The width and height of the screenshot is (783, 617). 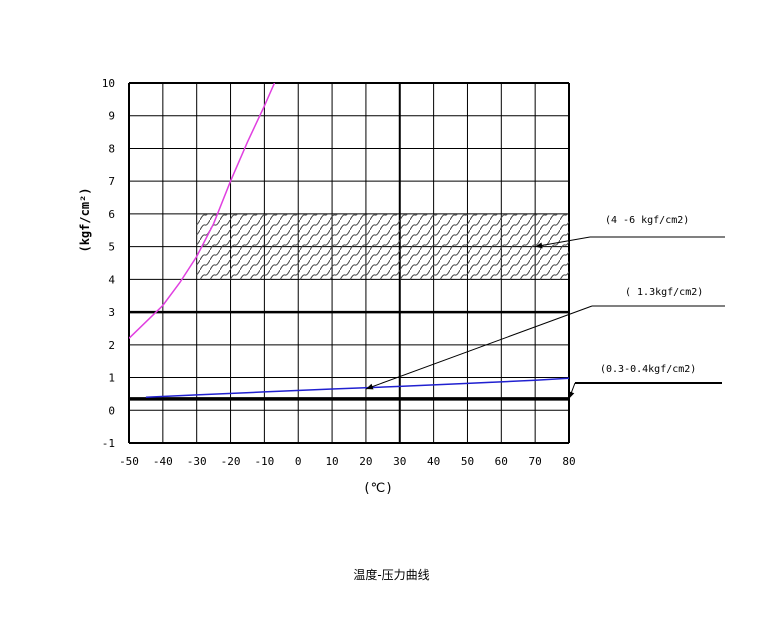 I want to click on x-tick-label: 80, so click(x=568, y=461).